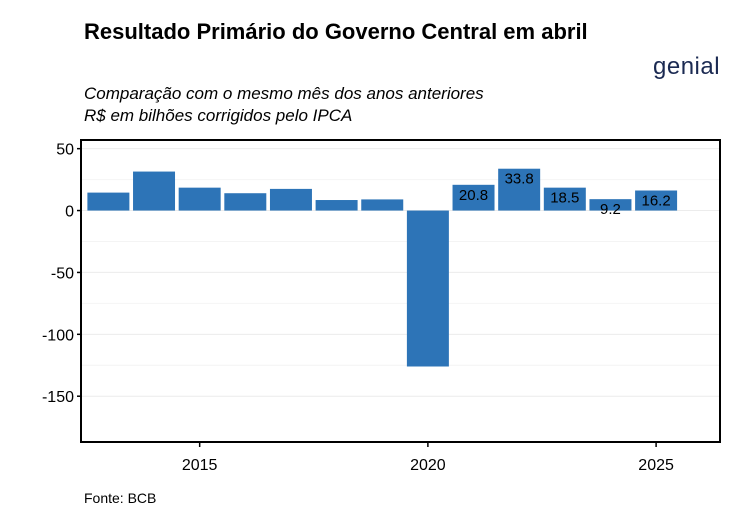 The image size is (744, 531). I want to click on bar-2013, so click(108, 201).